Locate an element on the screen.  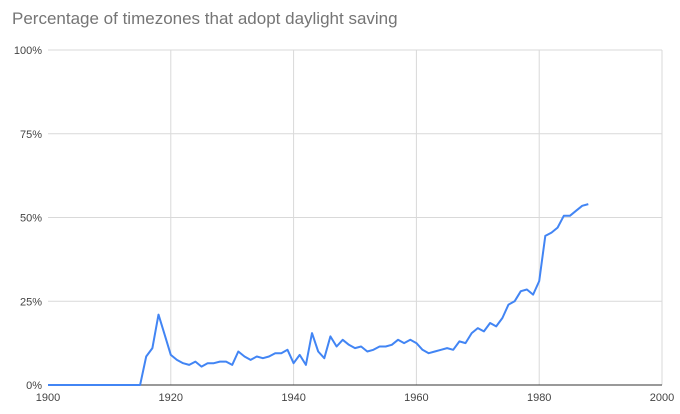
y-axis-ticks: 0% 25% 50% 75% 100% is located at coordinates (28, 218).